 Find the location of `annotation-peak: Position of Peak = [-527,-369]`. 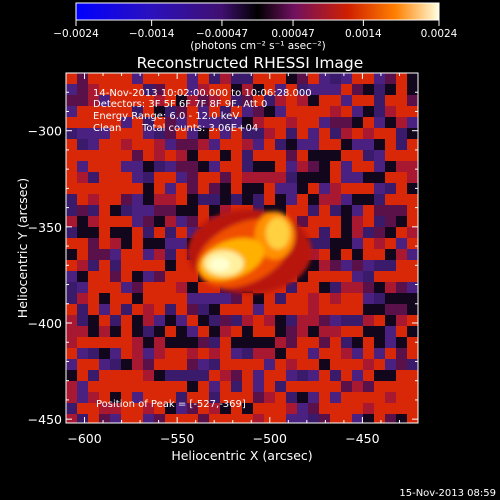

annotation-peak: Position of Peak = [-527,-369] is located at coordinates (171, 404).